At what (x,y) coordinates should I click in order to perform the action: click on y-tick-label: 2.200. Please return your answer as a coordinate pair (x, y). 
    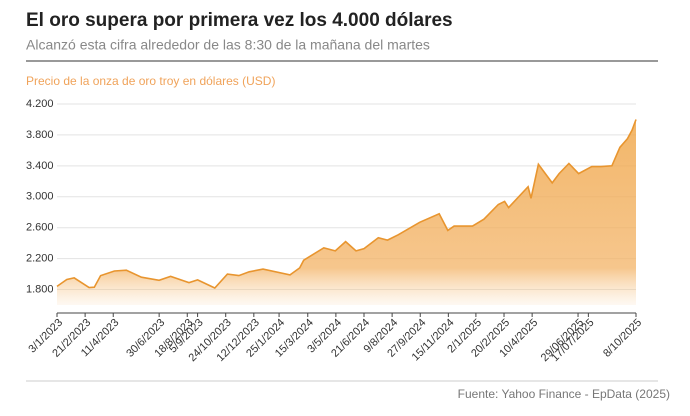
    Looking at the image, I should click on (40, 259).